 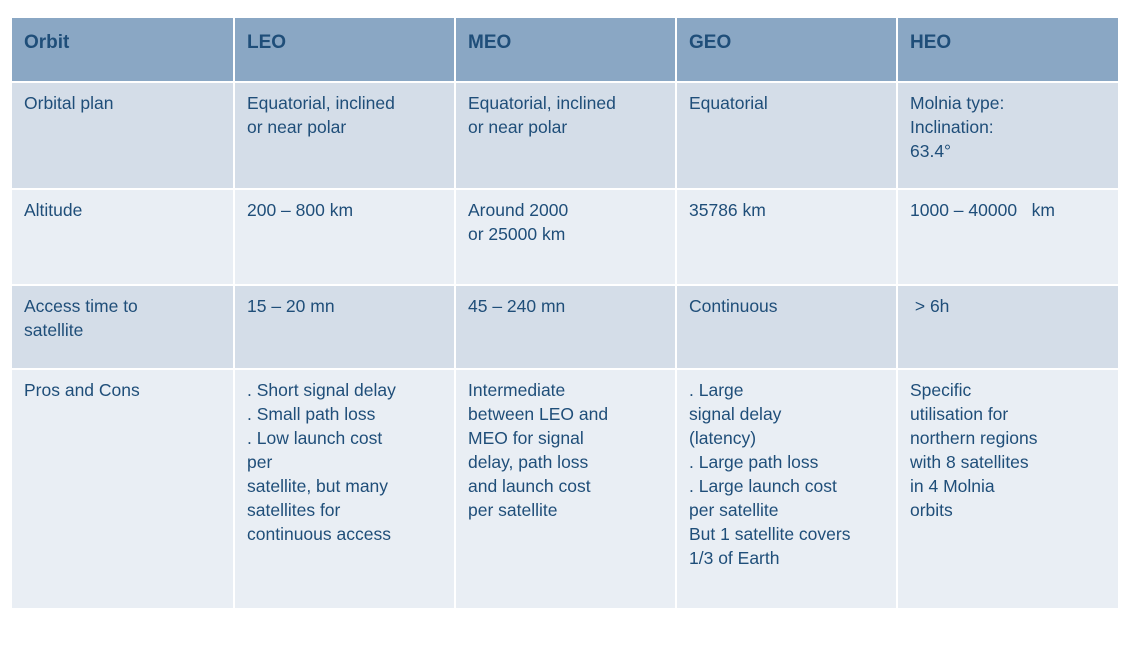 What do you see at coordinates (517, 234) in the screenshot?
I see `cell-line: or 25000 km` at bounding box center [517, 234].